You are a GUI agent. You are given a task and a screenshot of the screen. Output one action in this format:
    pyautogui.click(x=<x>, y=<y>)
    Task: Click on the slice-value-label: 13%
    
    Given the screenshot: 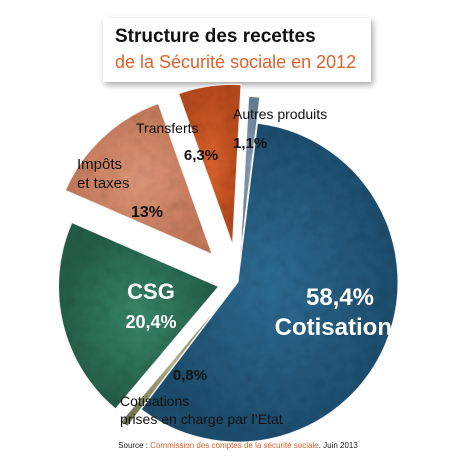 What is the action you would take?
    pyautogui.click(x=147, y=212)
    